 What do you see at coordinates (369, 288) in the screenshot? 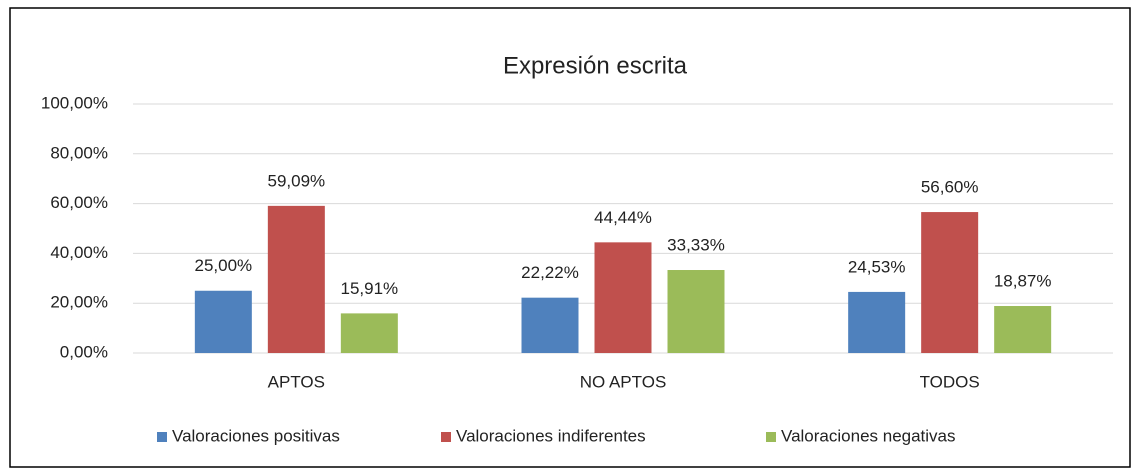
I see `value-label: 15,91%` at bounding box center [369, 288].